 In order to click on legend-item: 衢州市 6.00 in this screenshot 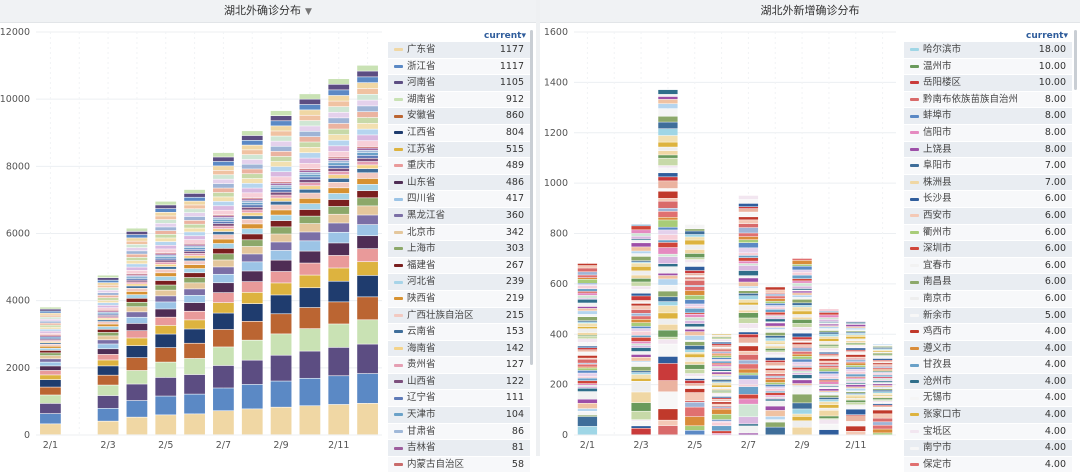, I will do `click(988, 233)`.